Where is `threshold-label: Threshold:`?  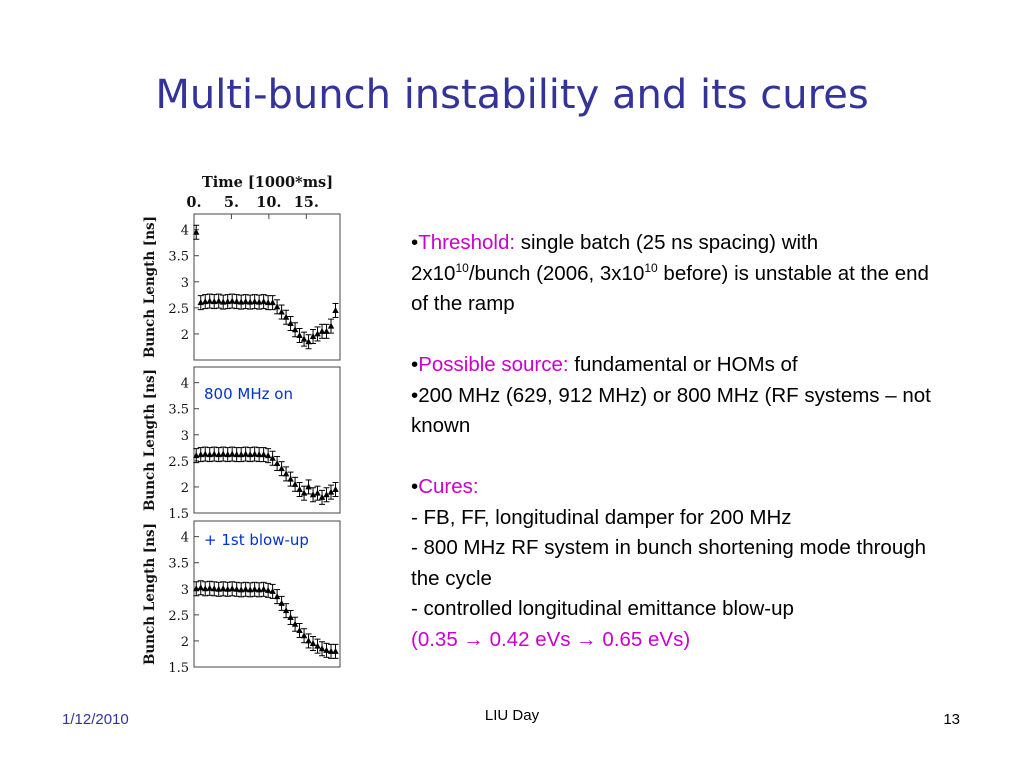 threshold-label: Threshold: is located at coordinates (467, 242).